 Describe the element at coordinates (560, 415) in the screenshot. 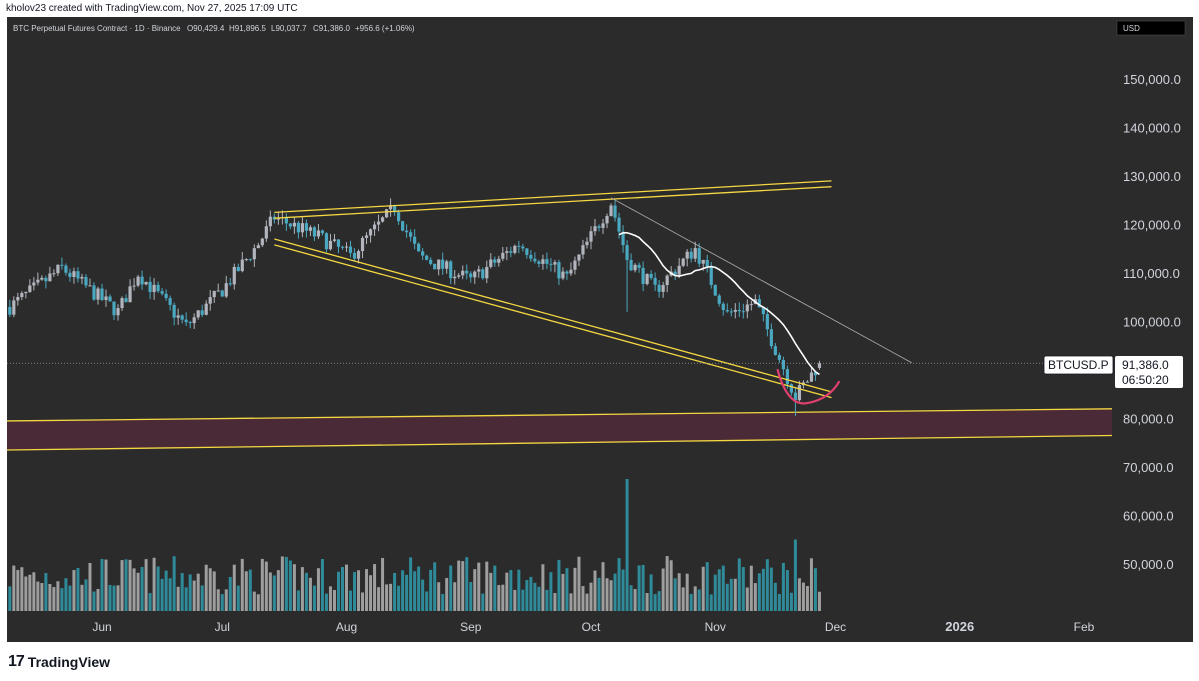

I see `support-zone-top-line` at that location.